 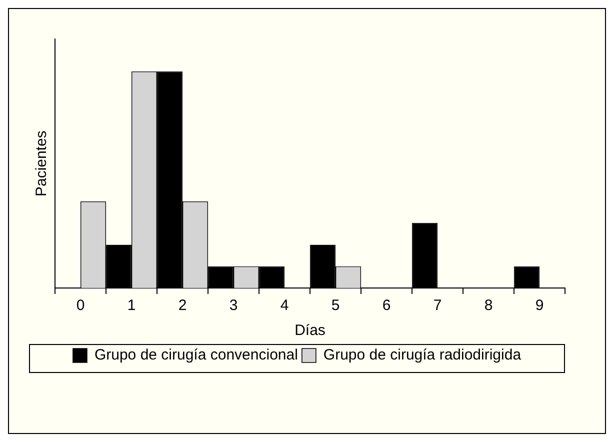 I want to click on x-tick-label: 5, so click(x=335, y=305).